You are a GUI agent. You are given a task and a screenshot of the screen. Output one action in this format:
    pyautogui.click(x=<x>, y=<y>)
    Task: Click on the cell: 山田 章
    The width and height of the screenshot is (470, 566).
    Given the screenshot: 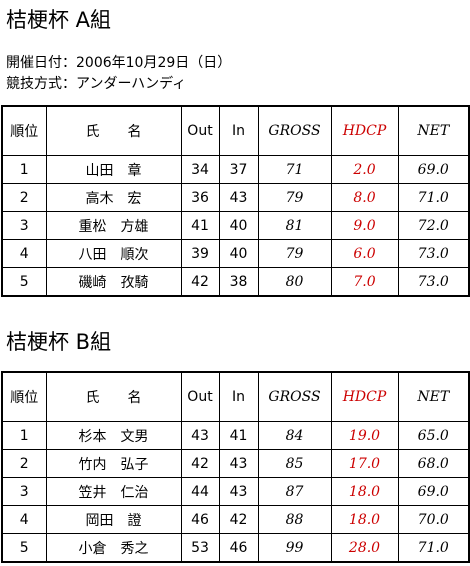 What is the action you would take?
    pyautogui.click(x=113, y=169)
    